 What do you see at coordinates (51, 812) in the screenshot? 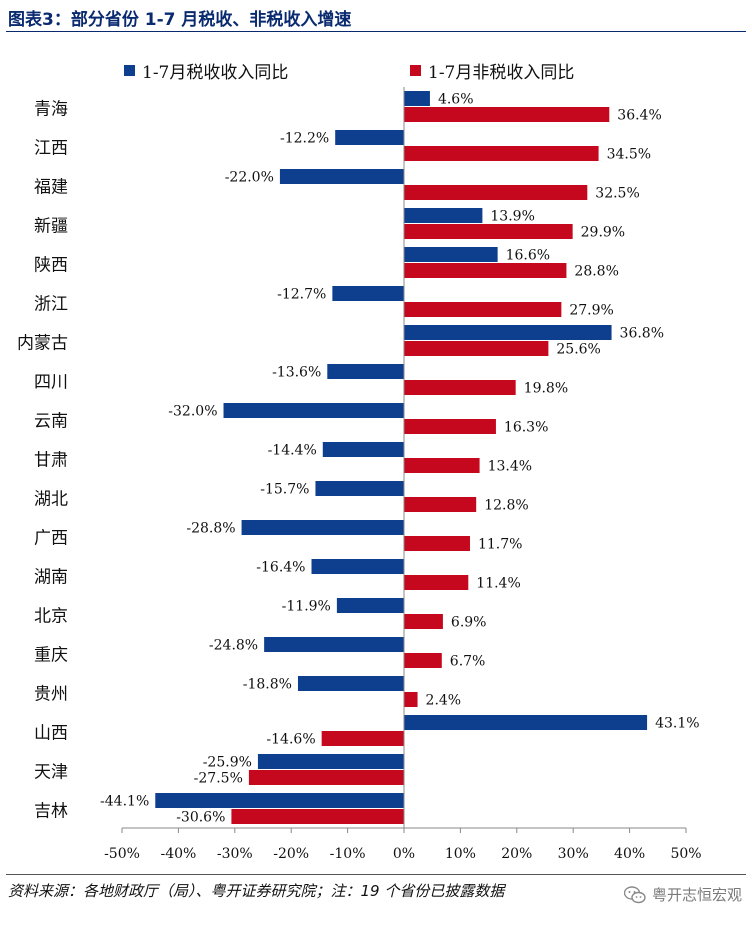
I see `category-label: 吉林` at bounding box center [51, 812].